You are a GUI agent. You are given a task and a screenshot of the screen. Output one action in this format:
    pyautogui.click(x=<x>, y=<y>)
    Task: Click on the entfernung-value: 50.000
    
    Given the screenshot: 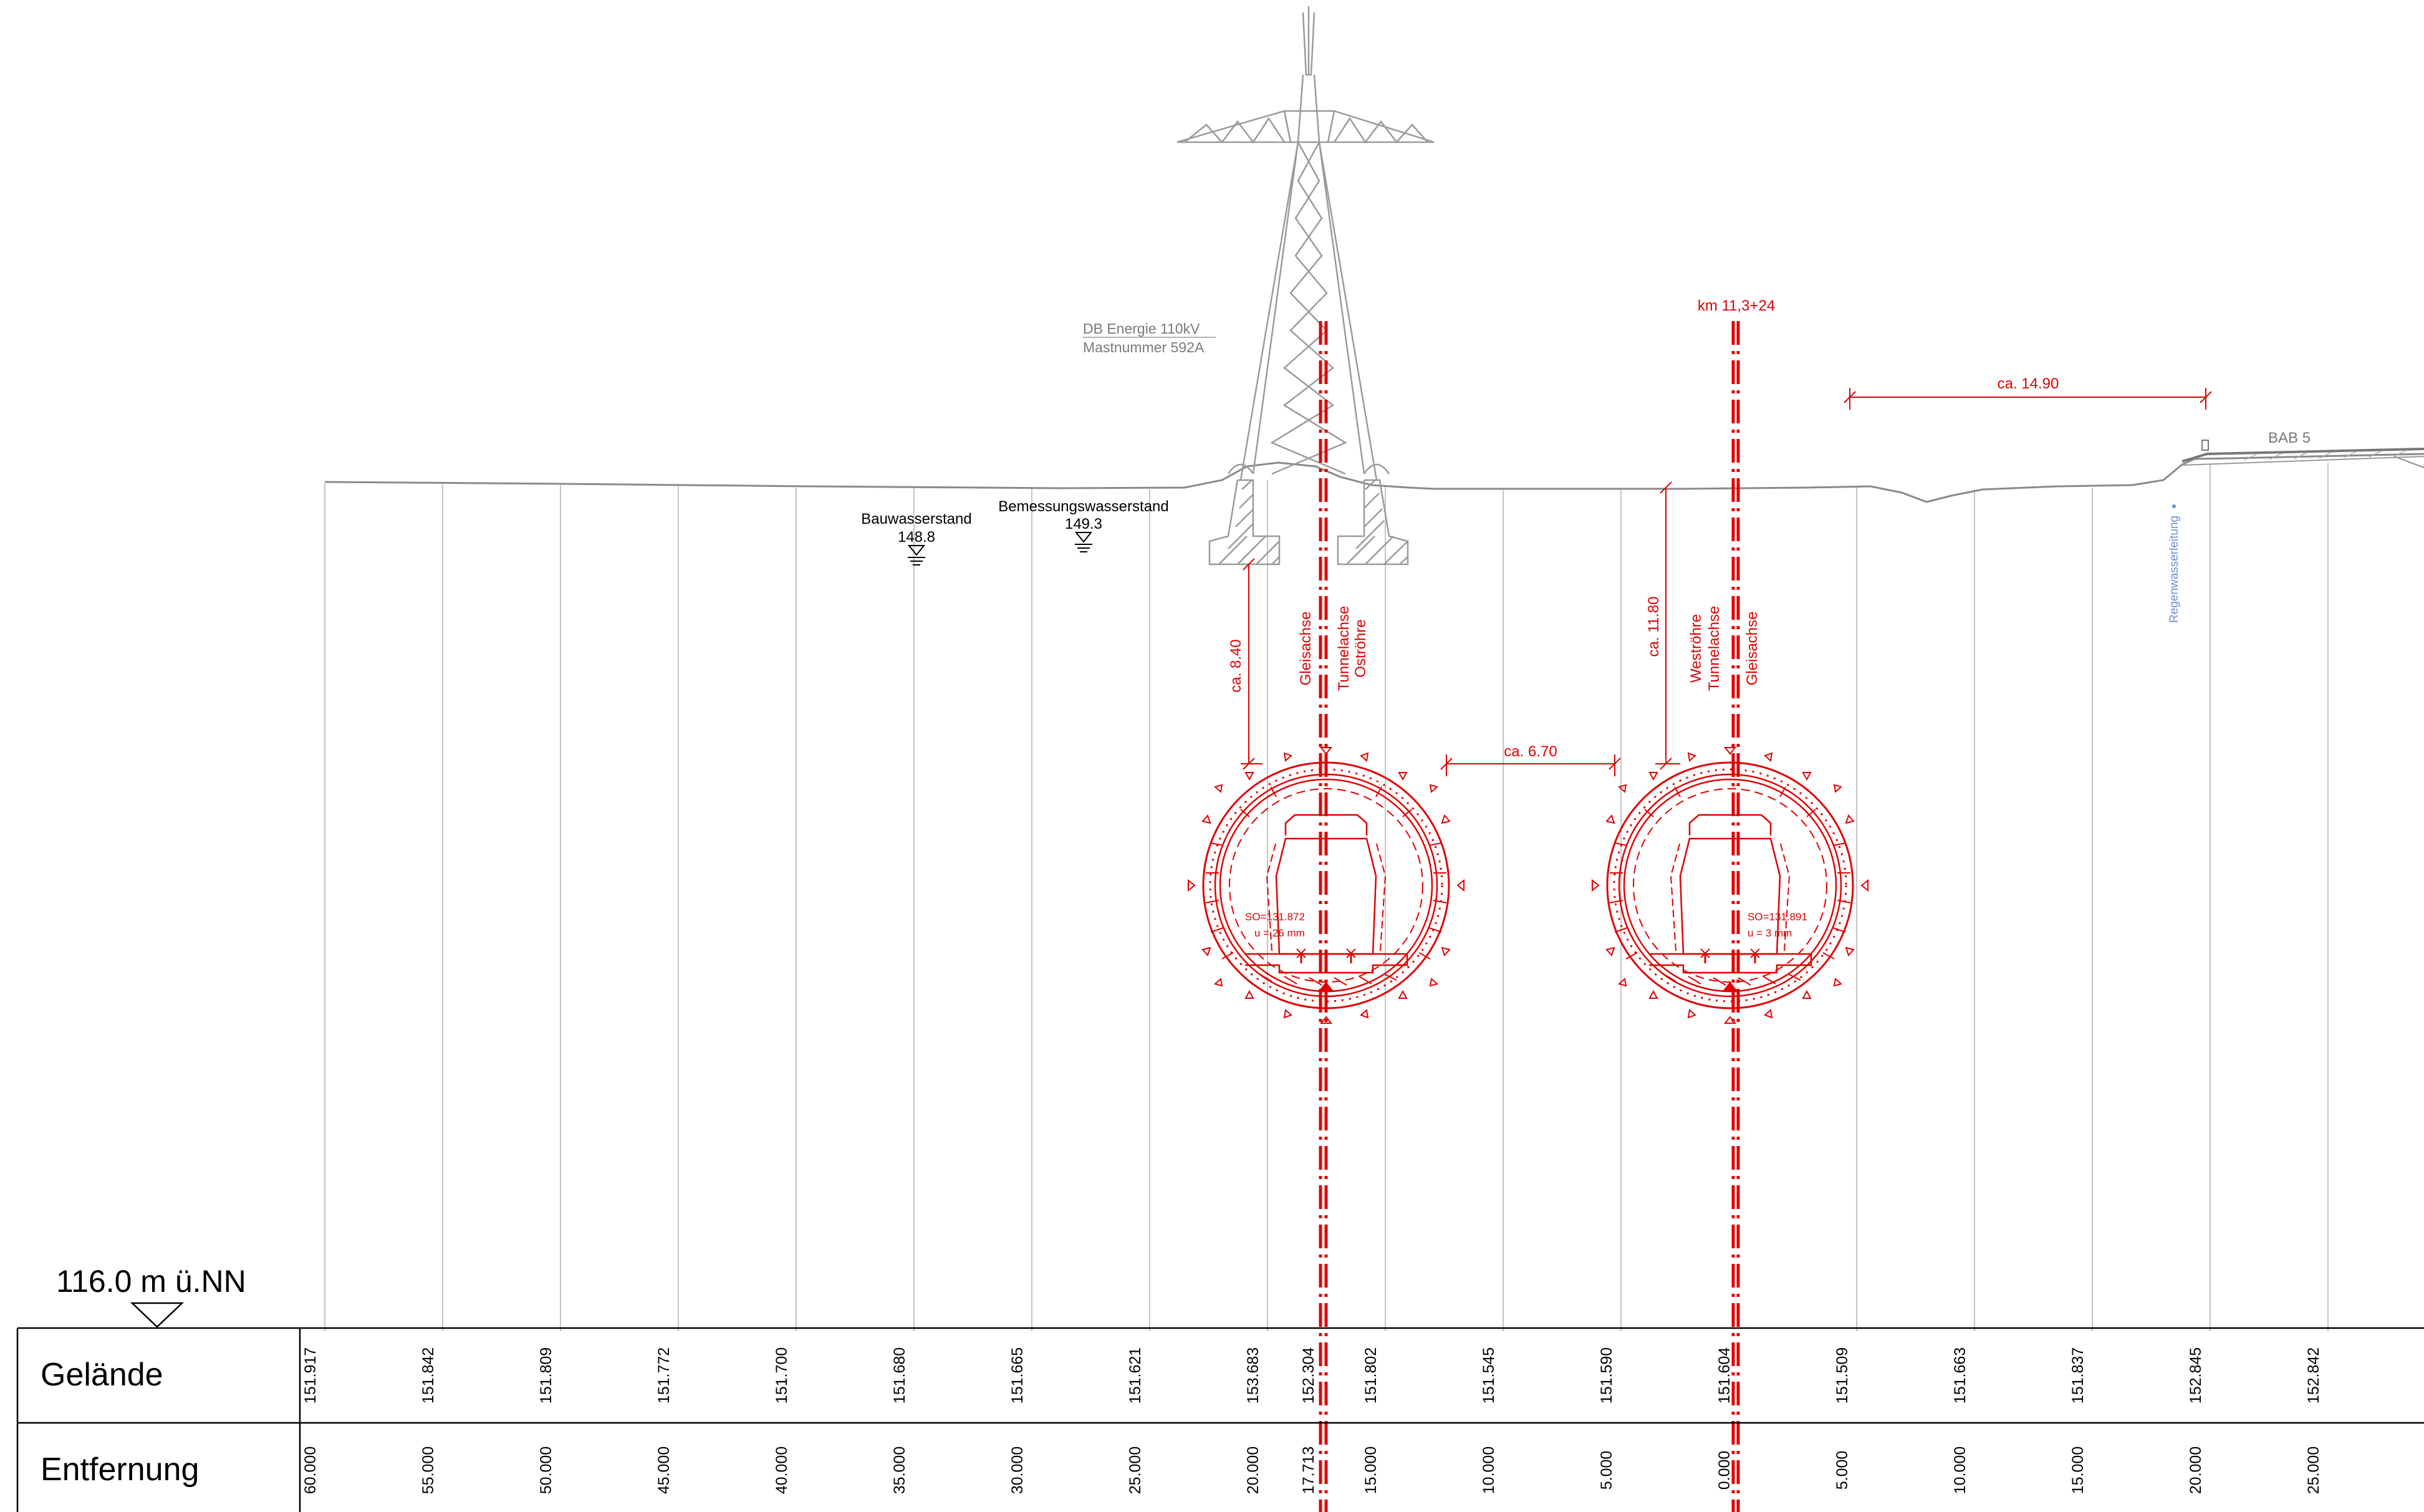 What is the action you would take?
    pyautogui.click(x=546, y=1470)
    